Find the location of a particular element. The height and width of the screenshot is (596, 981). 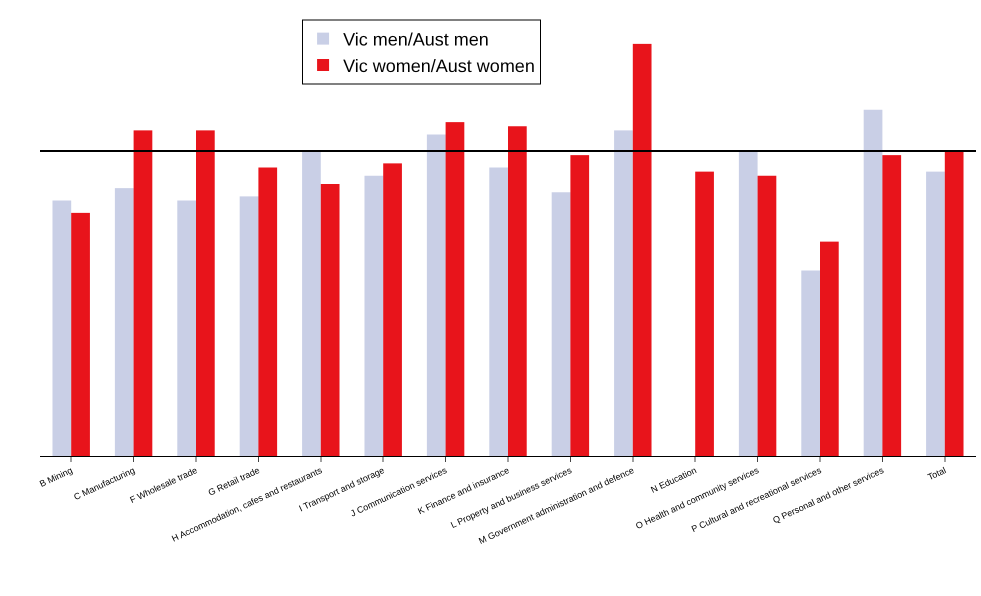

x-tick-label: B Mining is located at coordinates (56, 477).